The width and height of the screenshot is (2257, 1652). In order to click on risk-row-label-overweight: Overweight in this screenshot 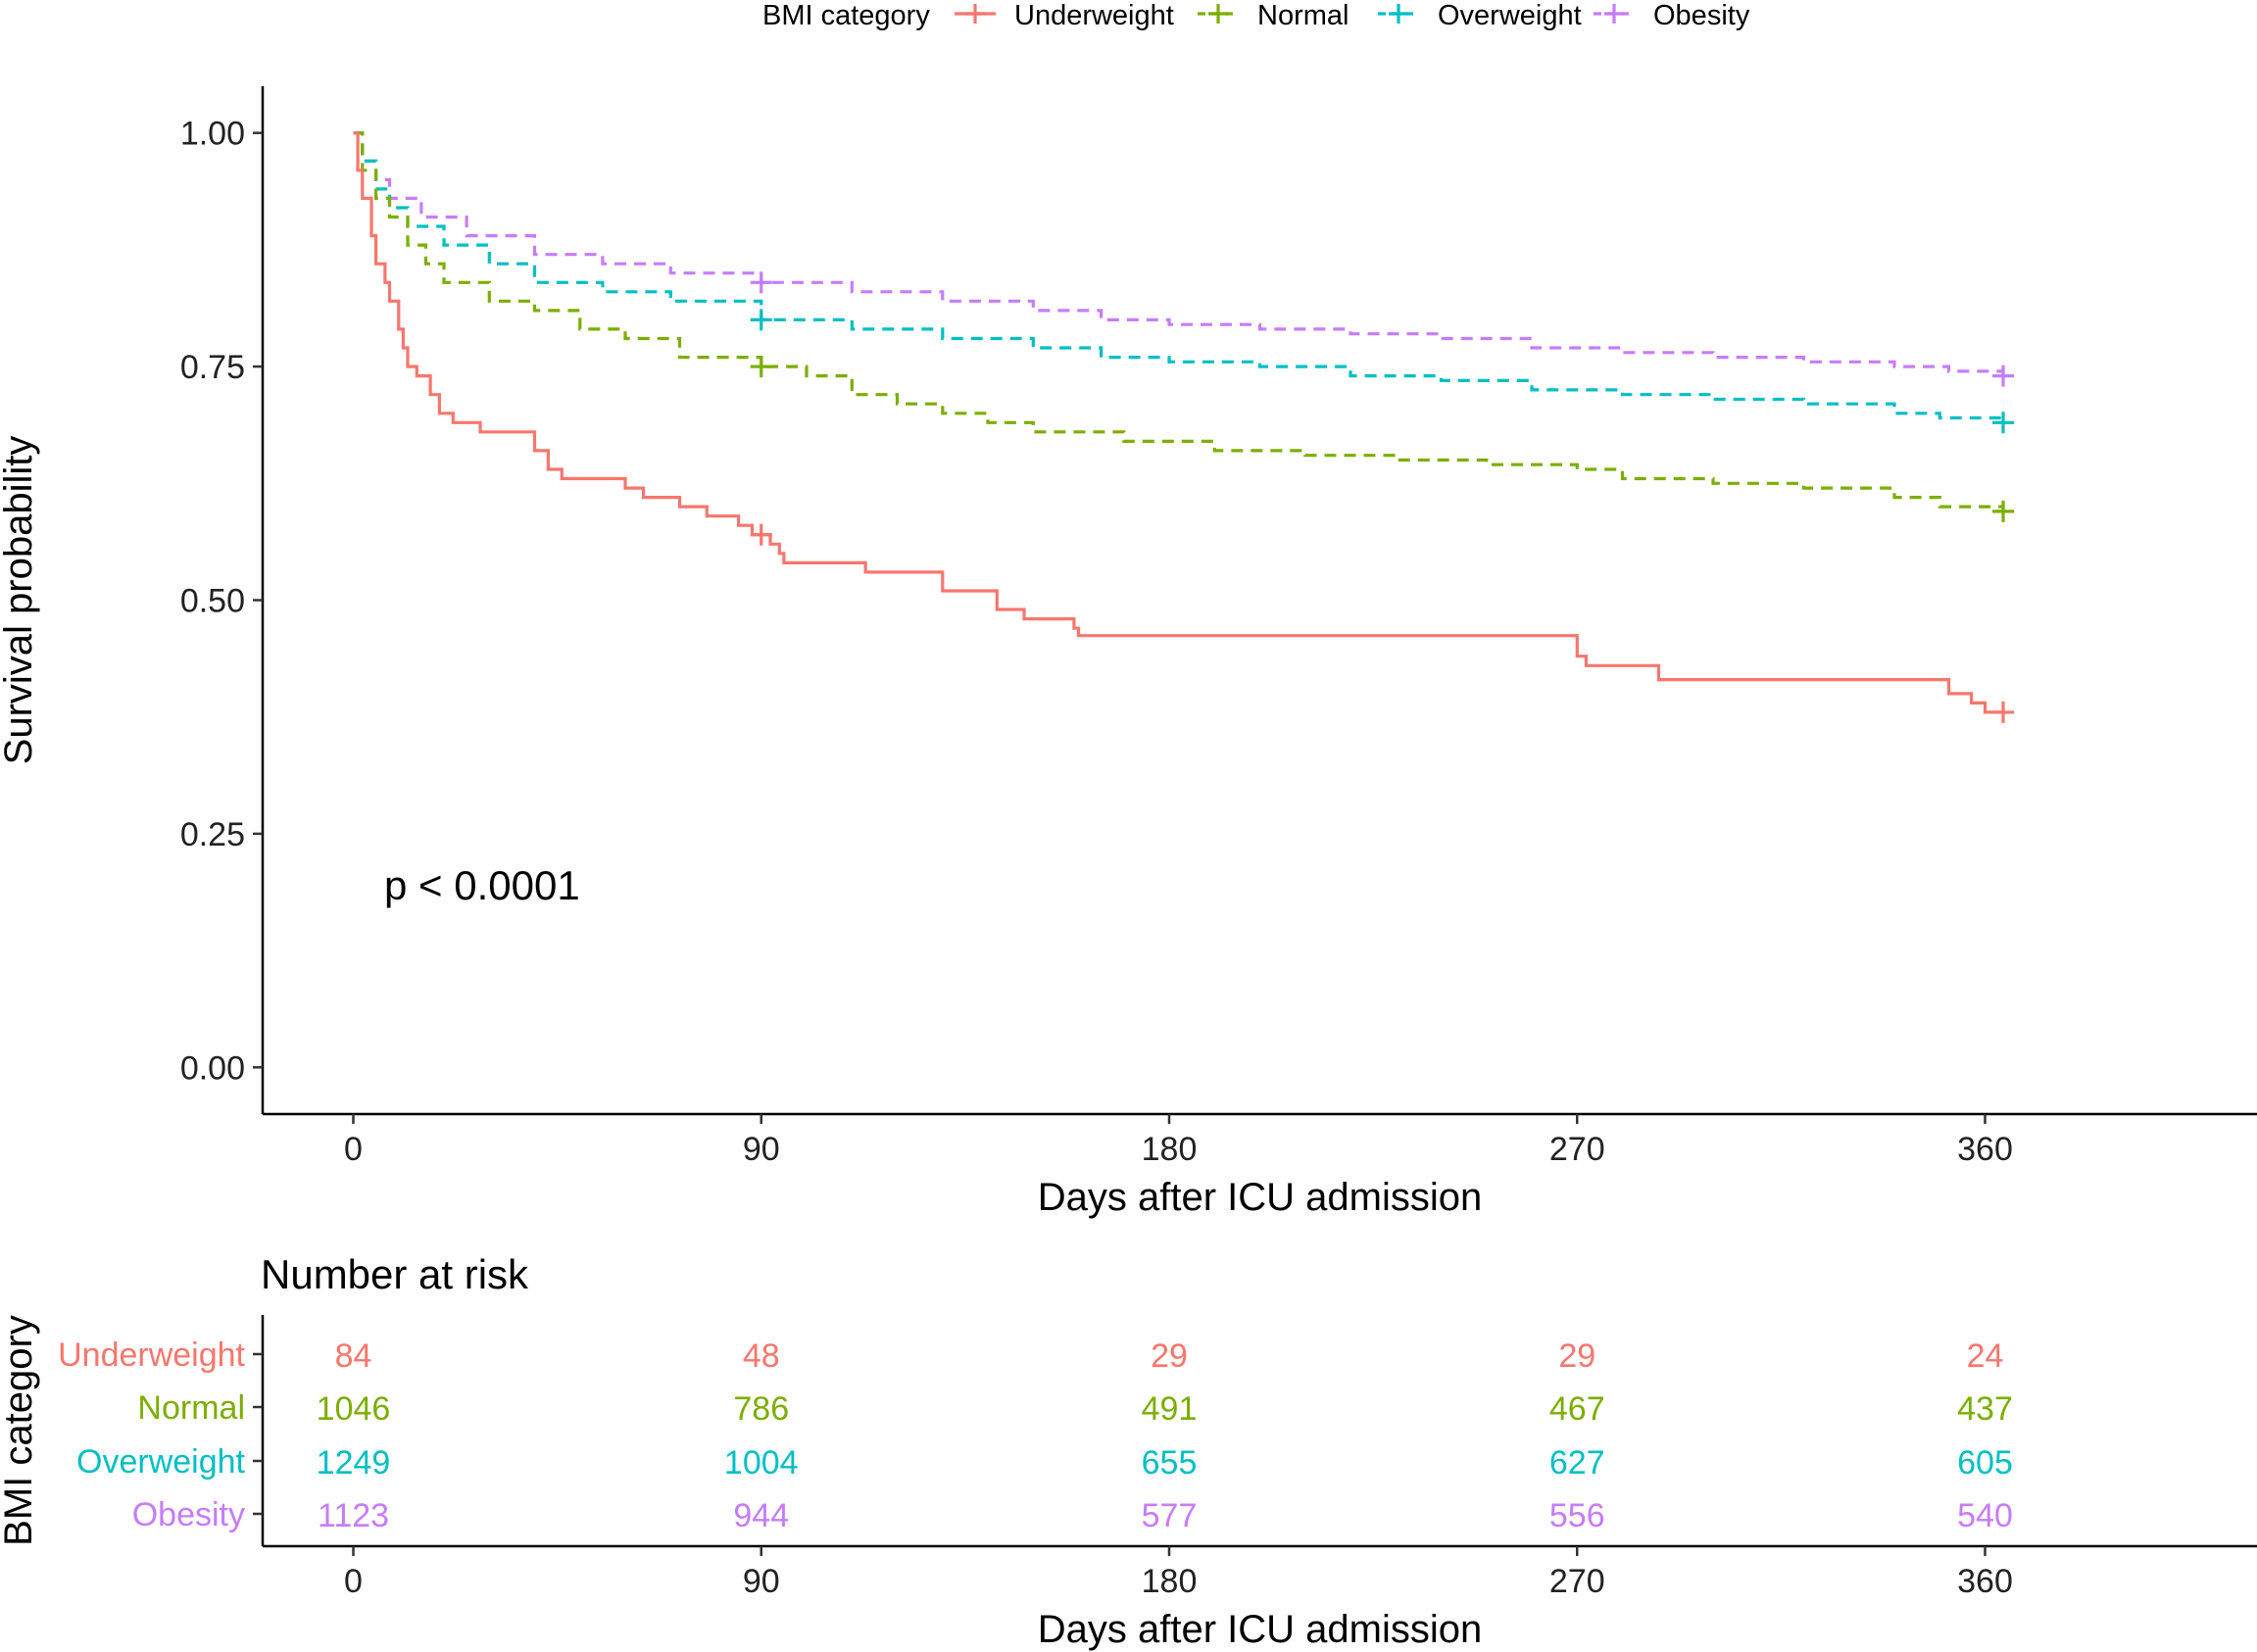, I will do `click(161, 1462)`.